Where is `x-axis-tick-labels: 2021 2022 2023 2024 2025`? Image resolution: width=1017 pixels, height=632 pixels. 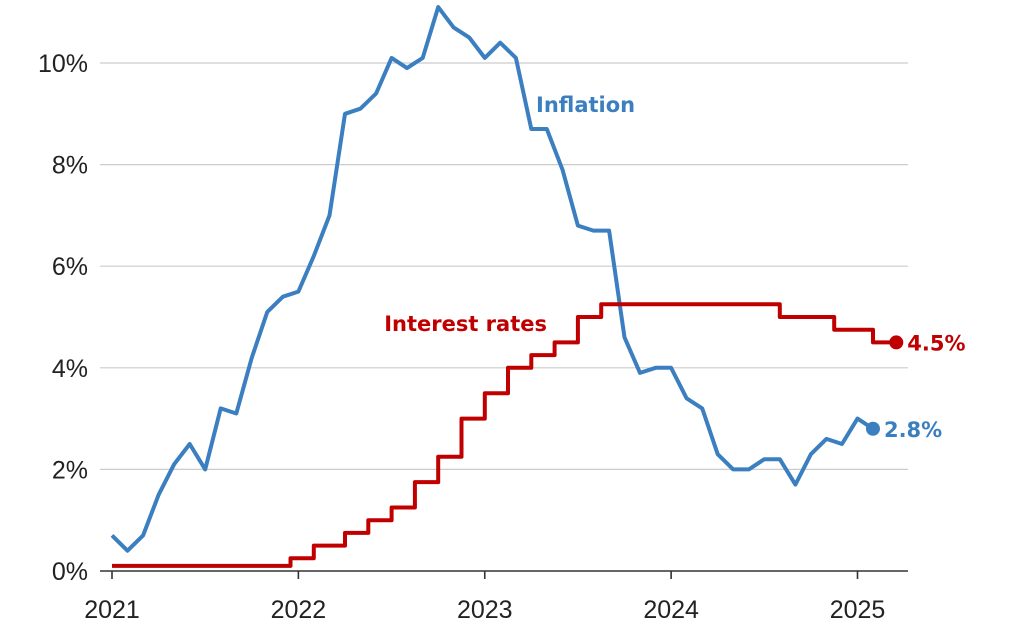 x-axis-tick-labels: 2021 2022 2023 2024 2025 is located at coordinates (484, 610).